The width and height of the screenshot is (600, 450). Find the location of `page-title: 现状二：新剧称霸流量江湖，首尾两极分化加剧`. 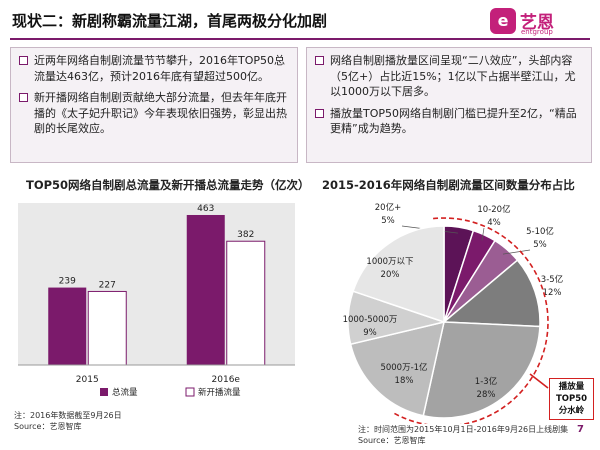

page-title: 现状二：新剧称霸流量江湖，首尾两极分化加剧 is located at coordinates (170, 21).